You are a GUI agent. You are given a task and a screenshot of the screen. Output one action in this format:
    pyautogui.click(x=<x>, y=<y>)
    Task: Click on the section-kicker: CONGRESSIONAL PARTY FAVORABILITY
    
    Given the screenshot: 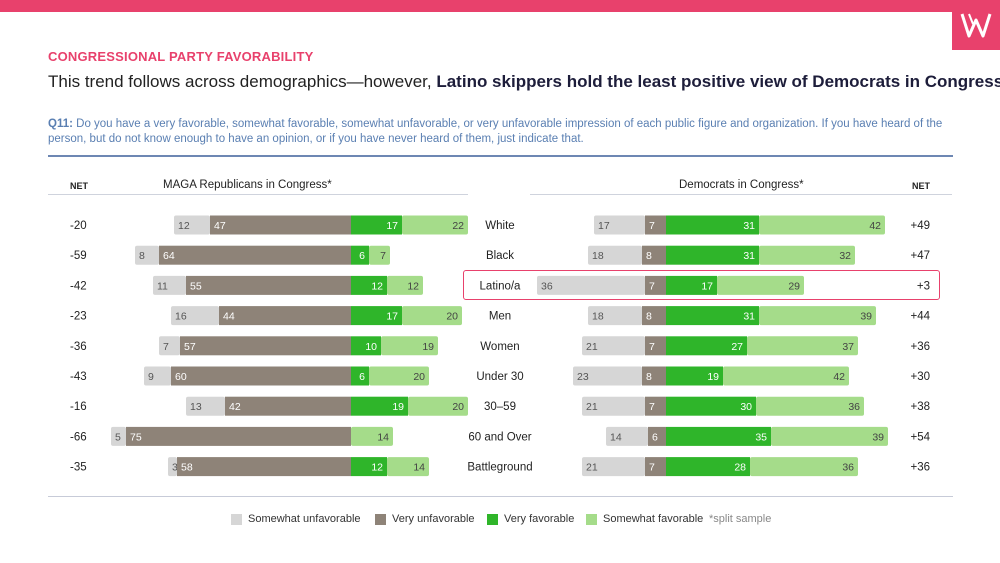 What is the action you would take?
    pyautogui.click(x=181, y=56)
    